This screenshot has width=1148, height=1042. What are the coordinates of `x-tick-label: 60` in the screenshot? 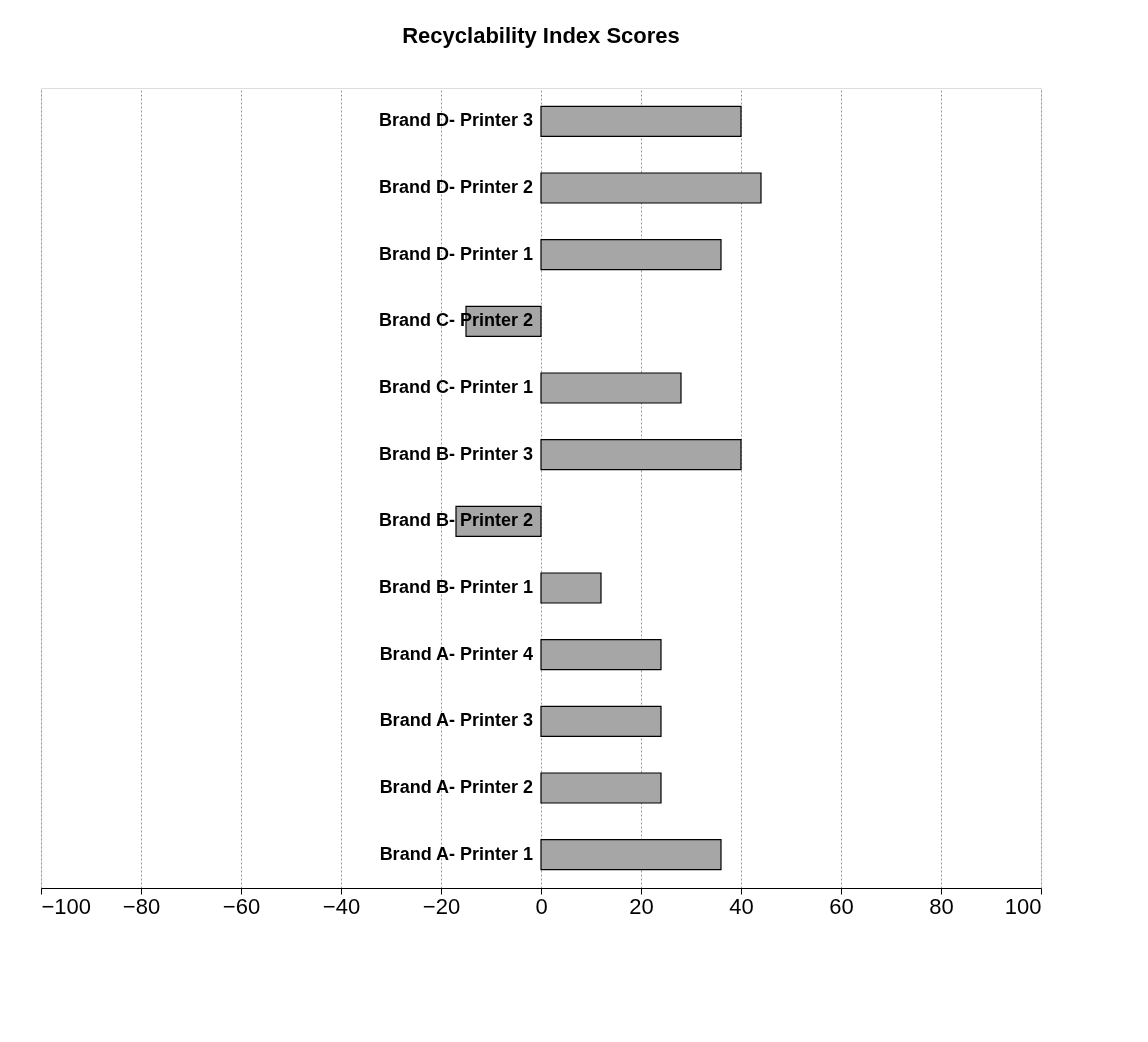 It's located at (841, 906).